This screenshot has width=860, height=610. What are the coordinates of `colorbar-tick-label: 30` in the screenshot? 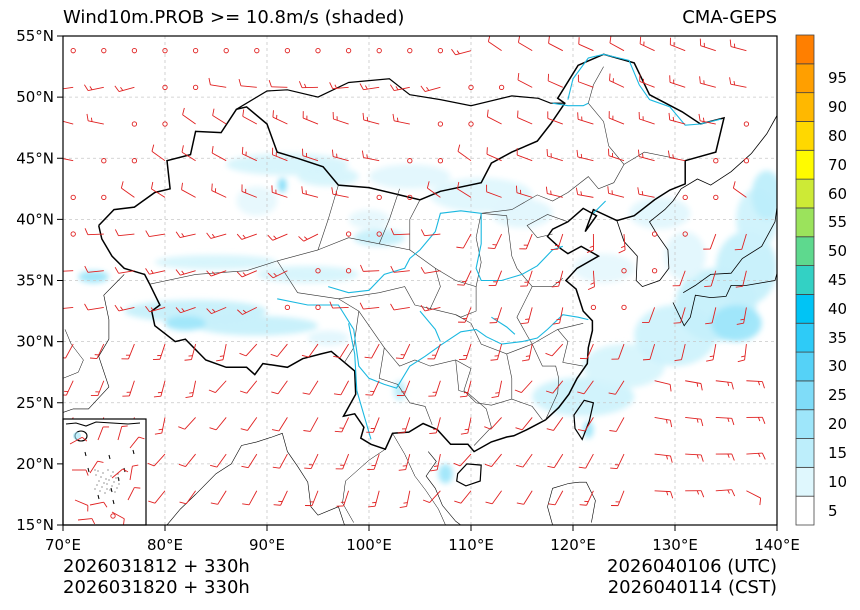 It's located at (838, 366).